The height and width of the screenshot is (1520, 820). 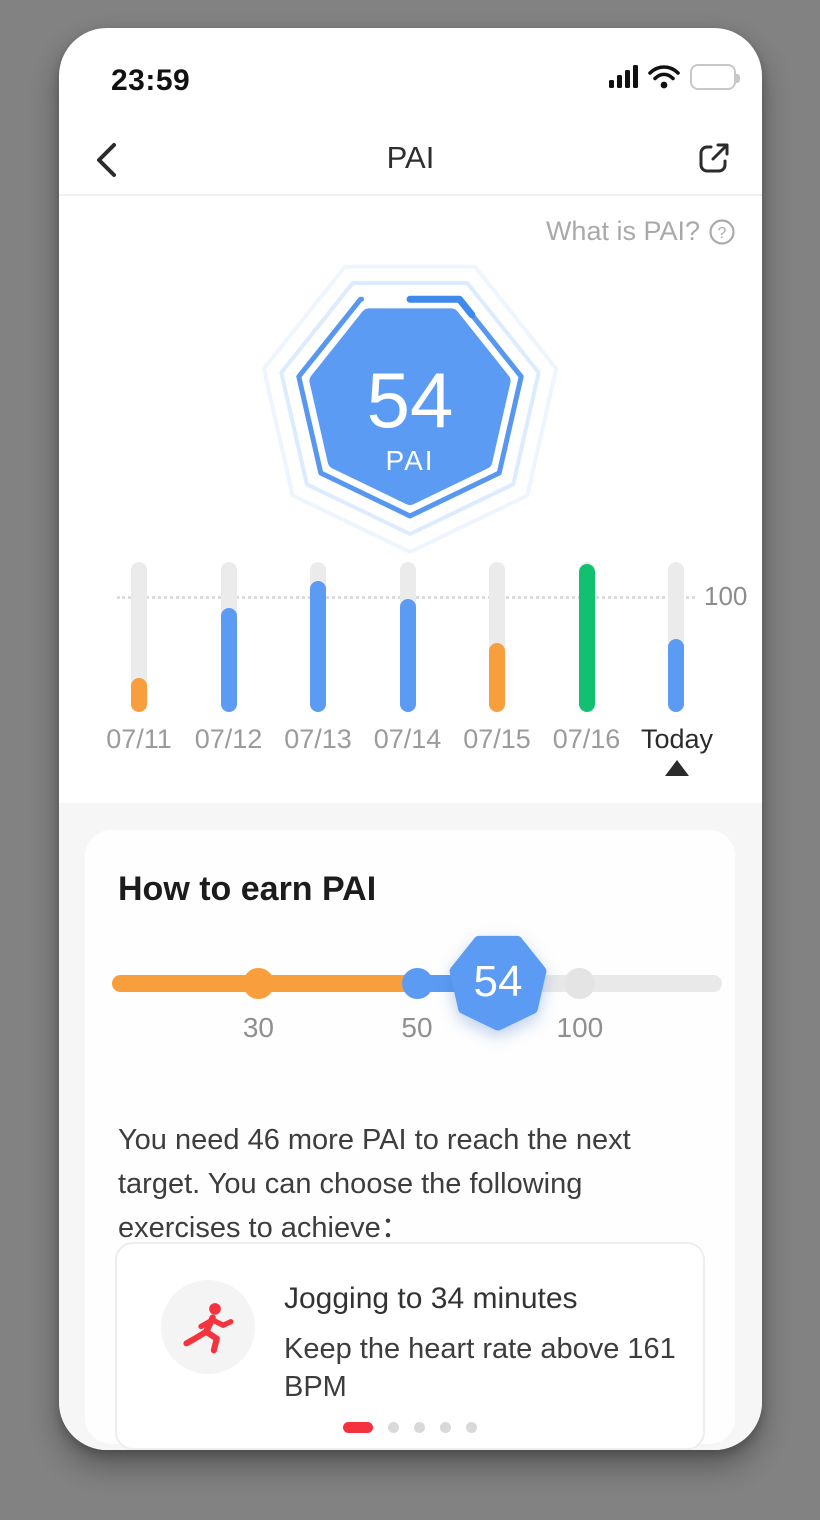 I want to click on badge-heptagon, so click(x=410, y=406).